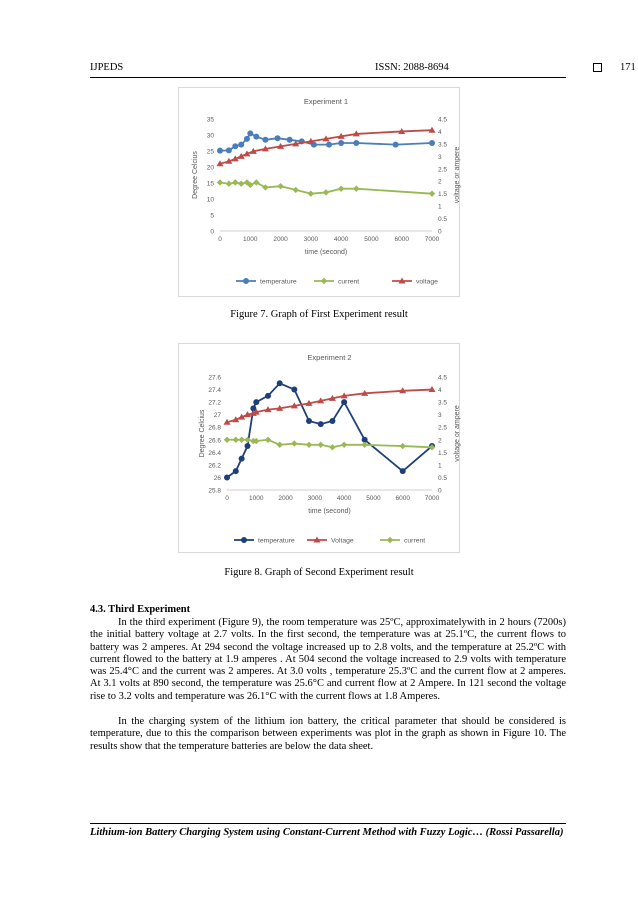 The image size is (638, 903). I want to click on y2-tick-label: 0, so click(440, 491).